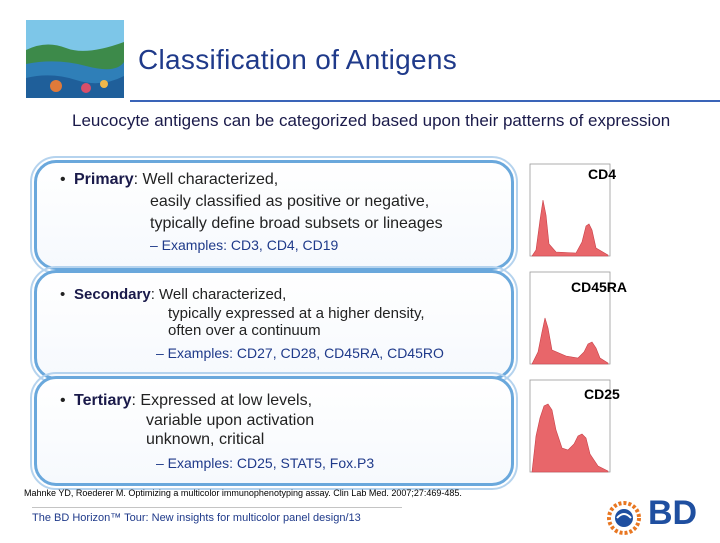  What do you see at coordinates (244, 245) in the screenshot?
I see `primary-examples: – Examples: CD3, CD4, CD19` at bounding box center [244, 245].